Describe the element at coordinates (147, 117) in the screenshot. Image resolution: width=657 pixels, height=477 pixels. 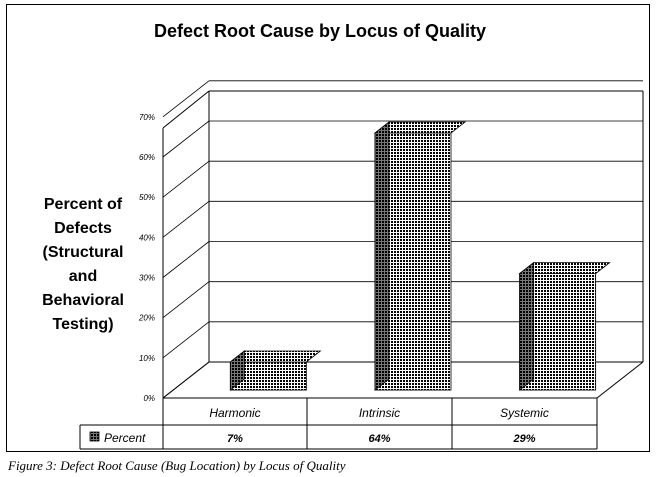
I see `y-tick-label: 70%` at that location.